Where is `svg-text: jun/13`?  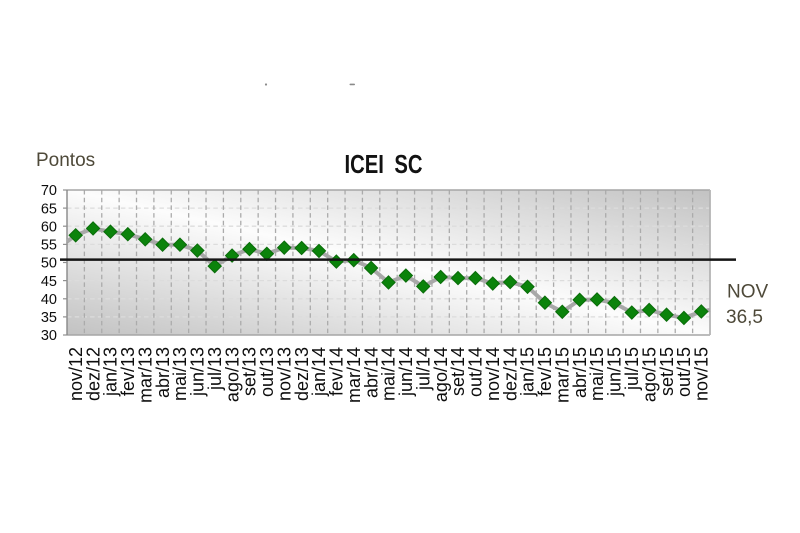
svg-text: jun/13 is located at coordinates (198, 372).